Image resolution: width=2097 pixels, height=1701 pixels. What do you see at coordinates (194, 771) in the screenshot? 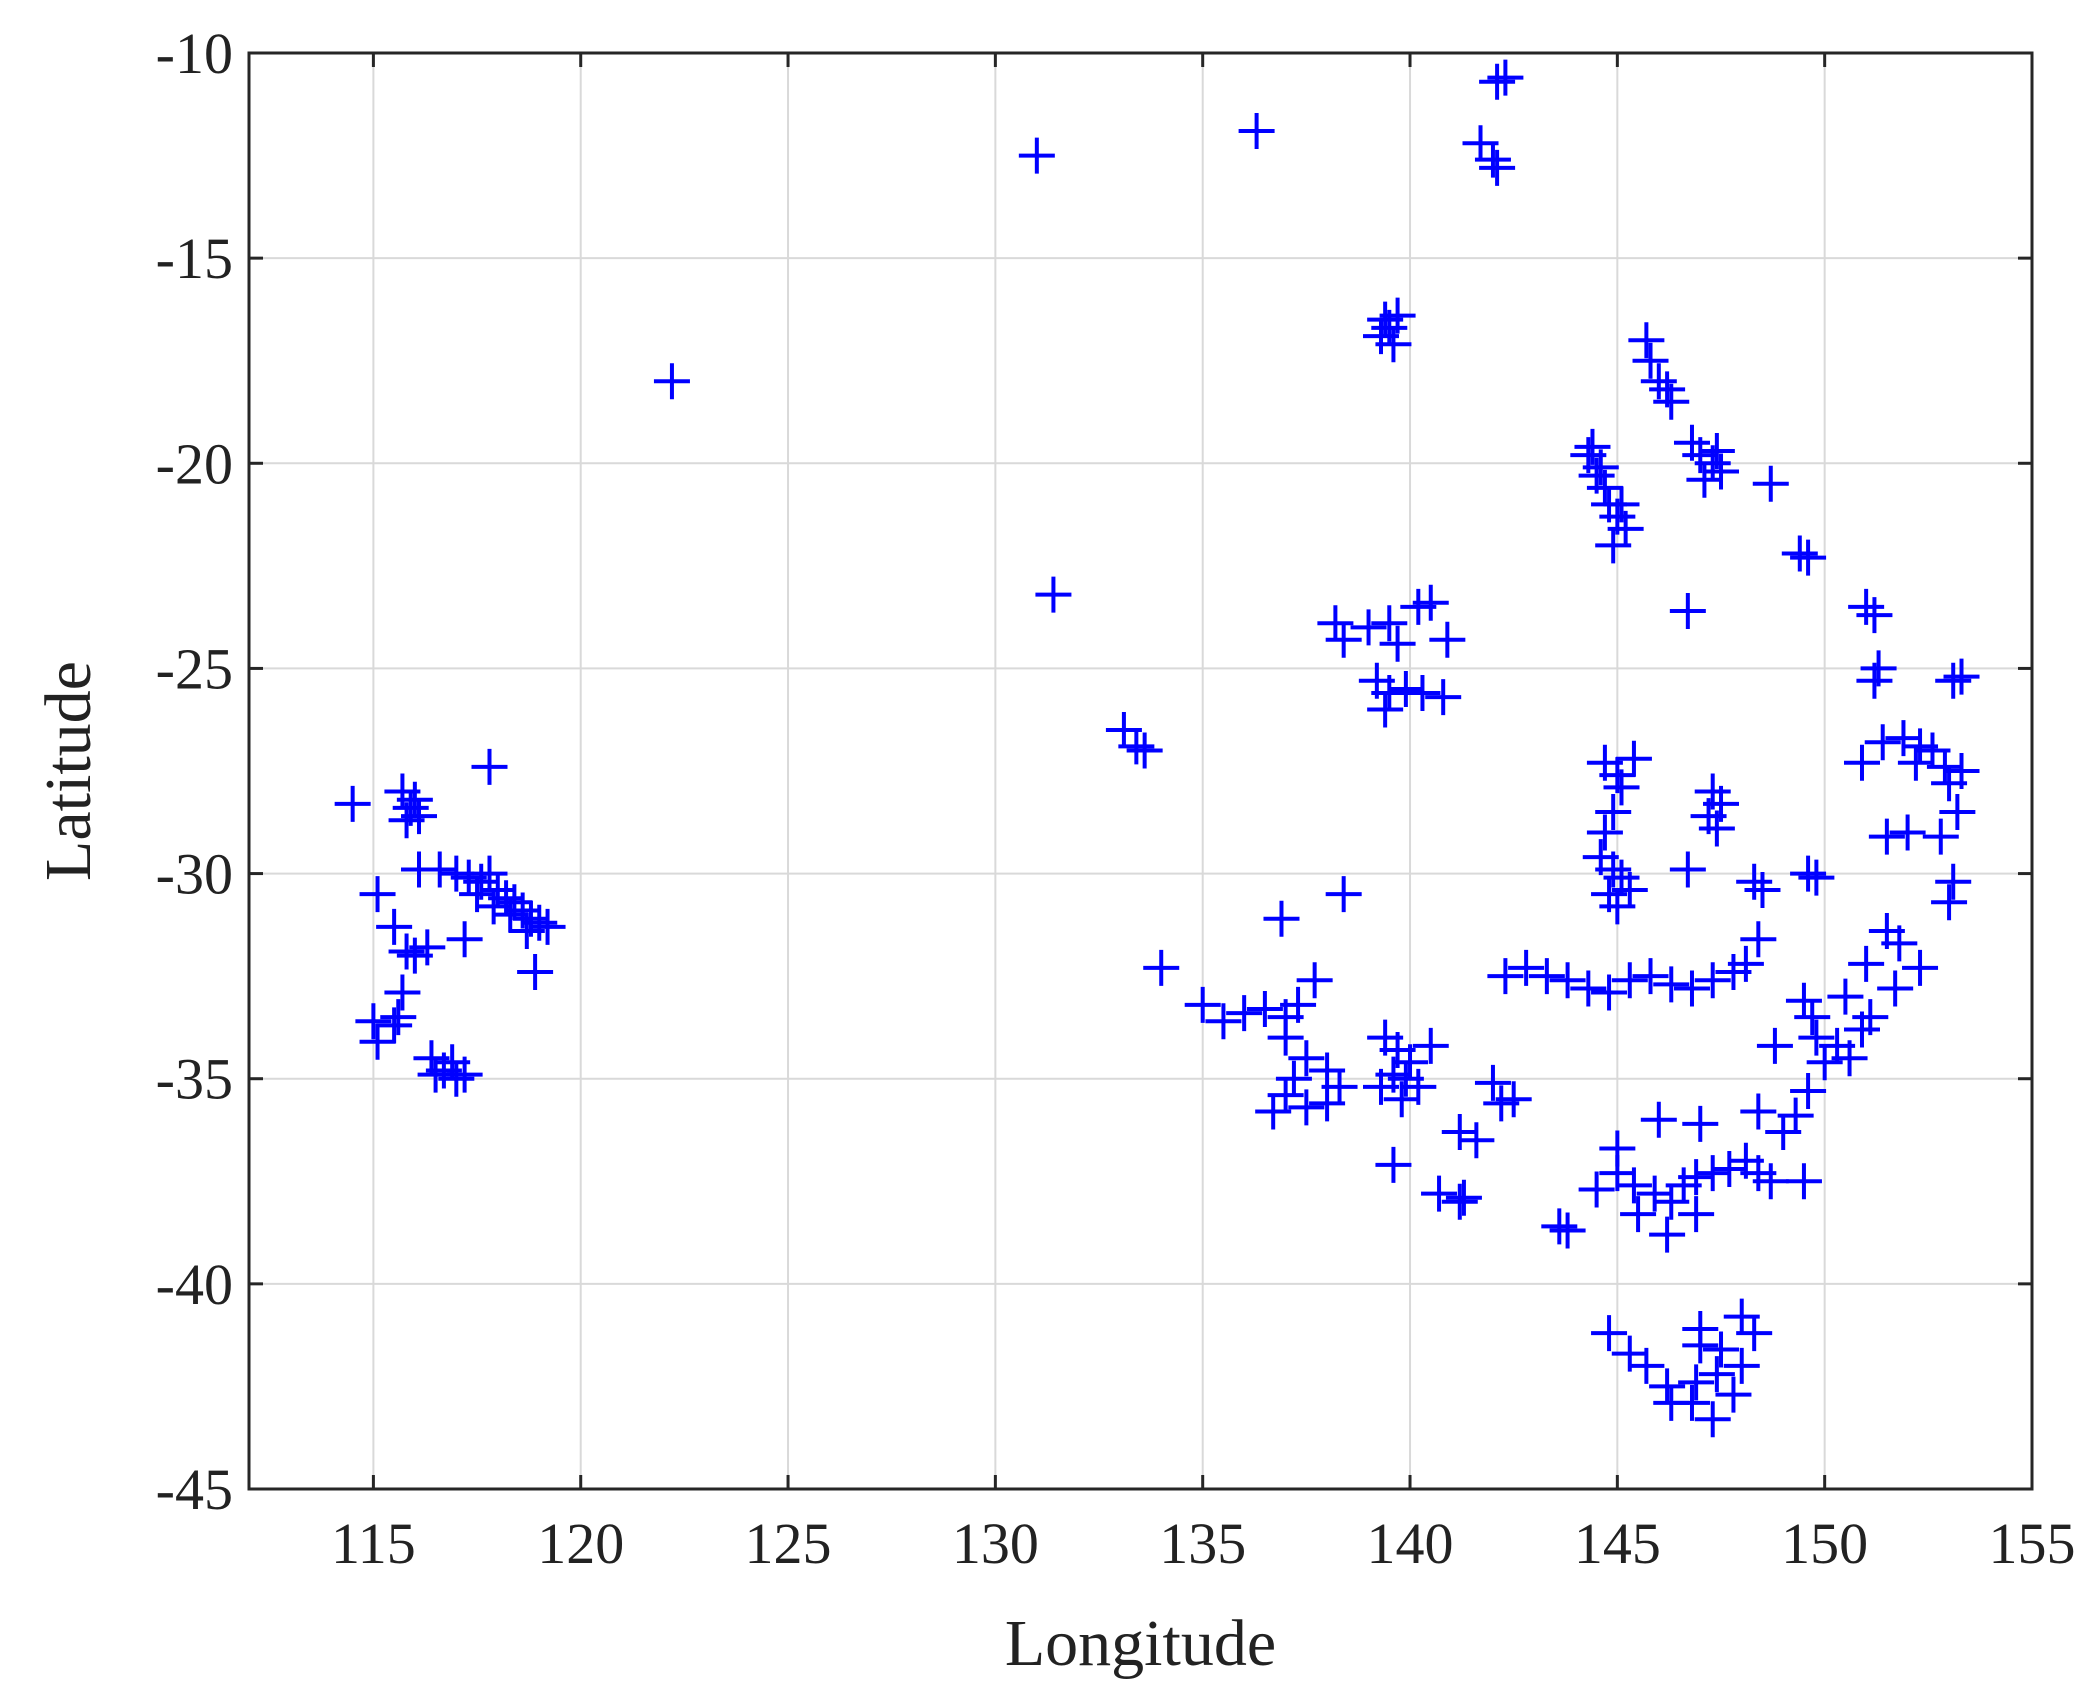
I see `y-tick-labels: -10 -15 -20 -25 -30 -35 -40 -45` at bounding box center [194, 771].